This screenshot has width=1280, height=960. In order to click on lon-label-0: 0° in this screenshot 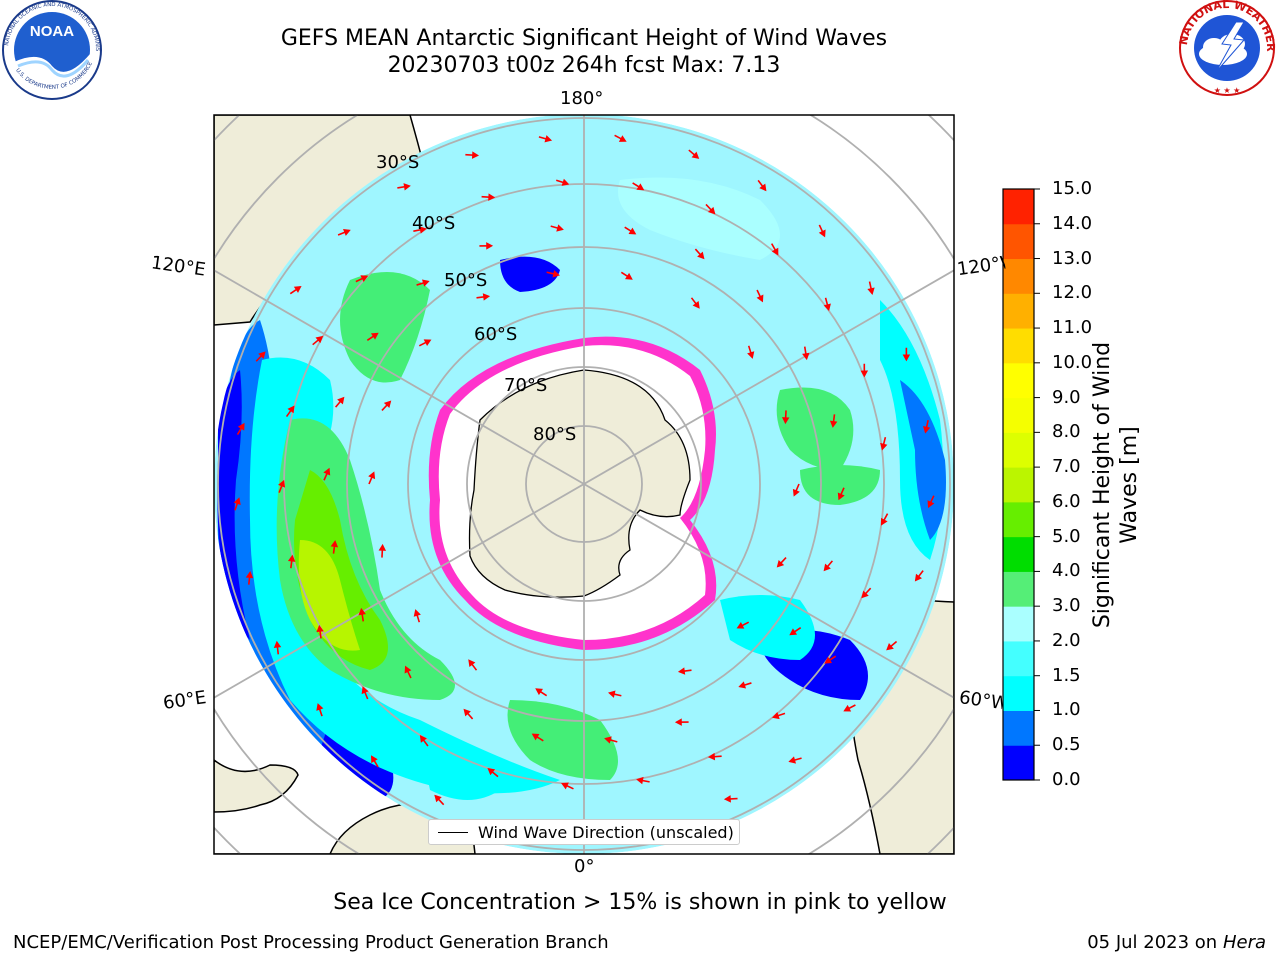, I will do `click(584, 866)`.